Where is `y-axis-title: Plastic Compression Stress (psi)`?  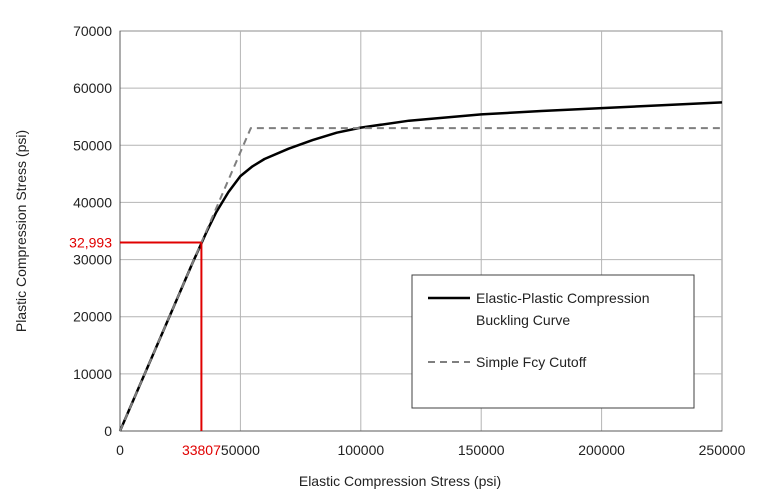 y-axis-title: Plastic Compression Stress (psi) is located at coordinates (21, 231).